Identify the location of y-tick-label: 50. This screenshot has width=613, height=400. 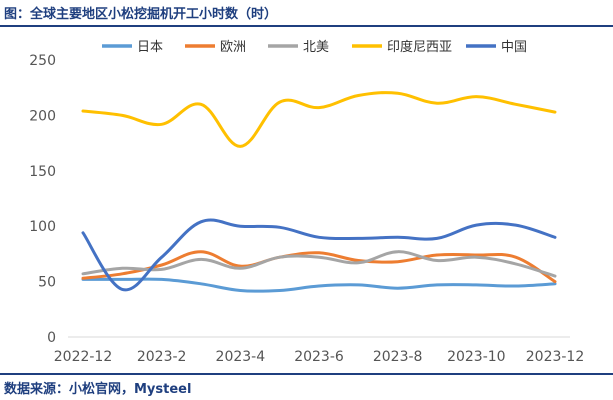
(47, 283).